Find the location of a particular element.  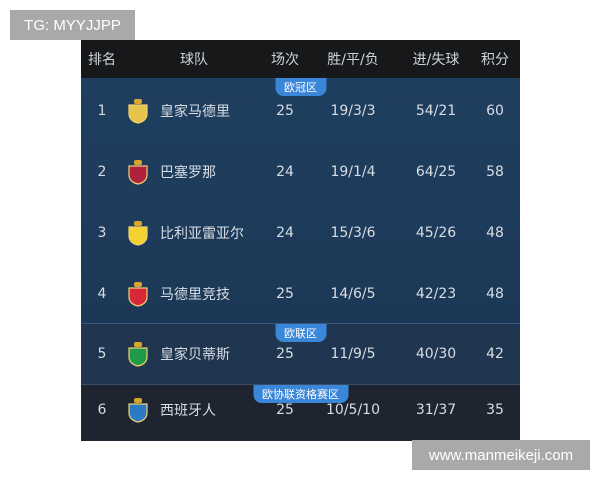

zone-badge-ucl: 欧冠区 is located at coordinates (300, 87).